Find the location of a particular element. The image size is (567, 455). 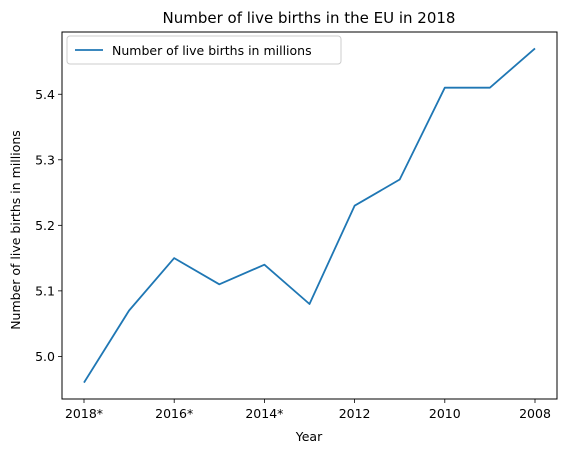

y-axis-label: Number of live births in millions is located at coordinates (15, 230).